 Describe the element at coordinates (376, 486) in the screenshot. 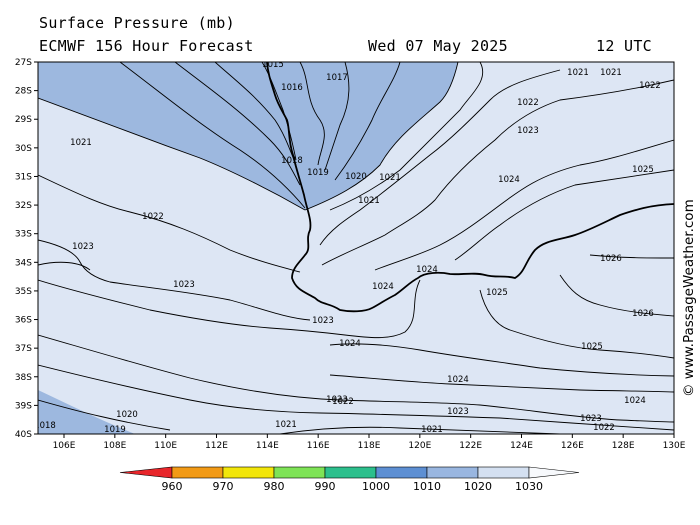

I see `legend-label: 1000` at that location.